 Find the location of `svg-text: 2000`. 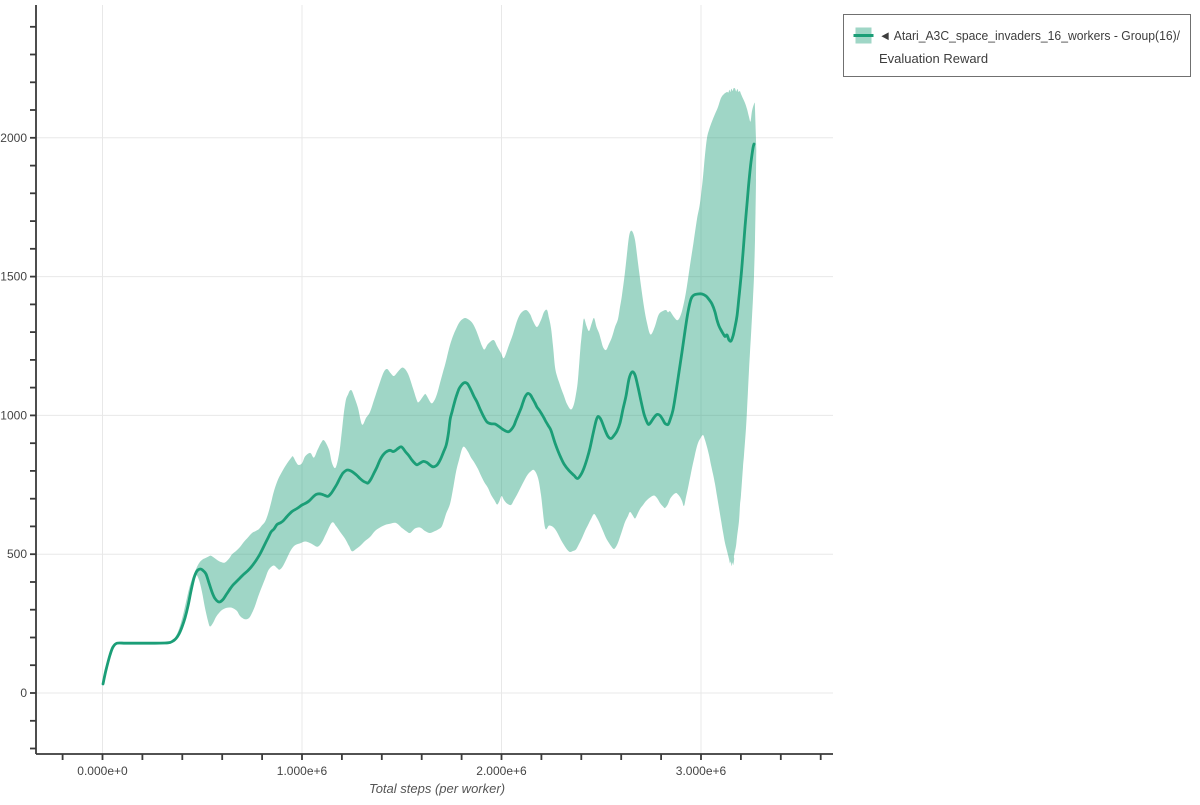

svg-text: 2000 is located at coordinates (13, 138).